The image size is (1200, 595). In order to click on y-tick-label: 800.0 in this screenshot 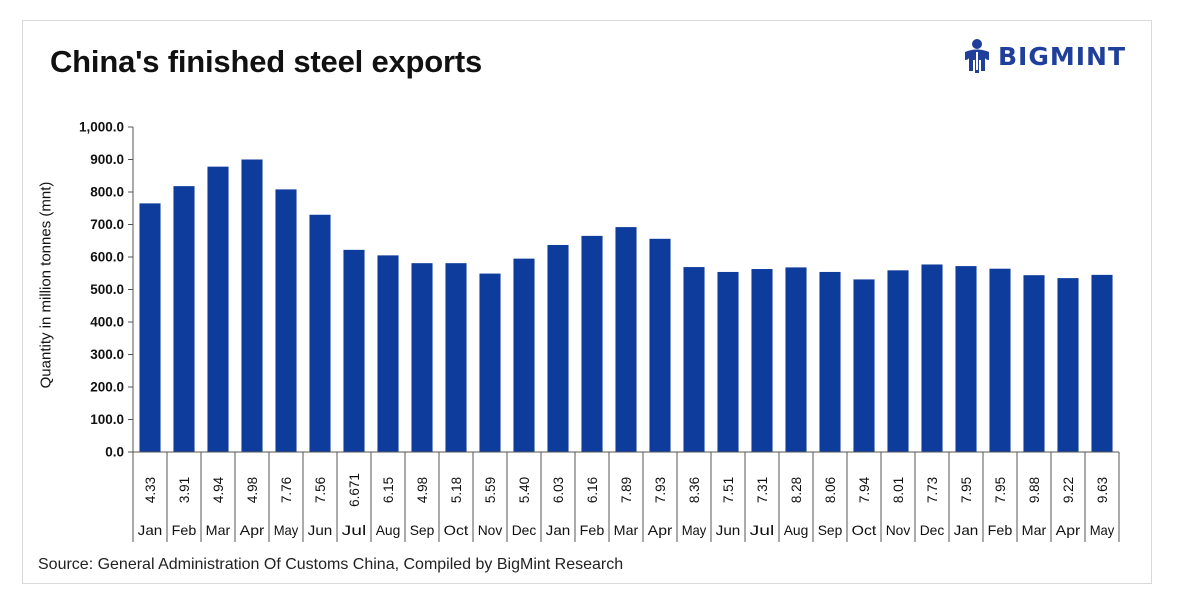, I will do `click(107, 192)`.